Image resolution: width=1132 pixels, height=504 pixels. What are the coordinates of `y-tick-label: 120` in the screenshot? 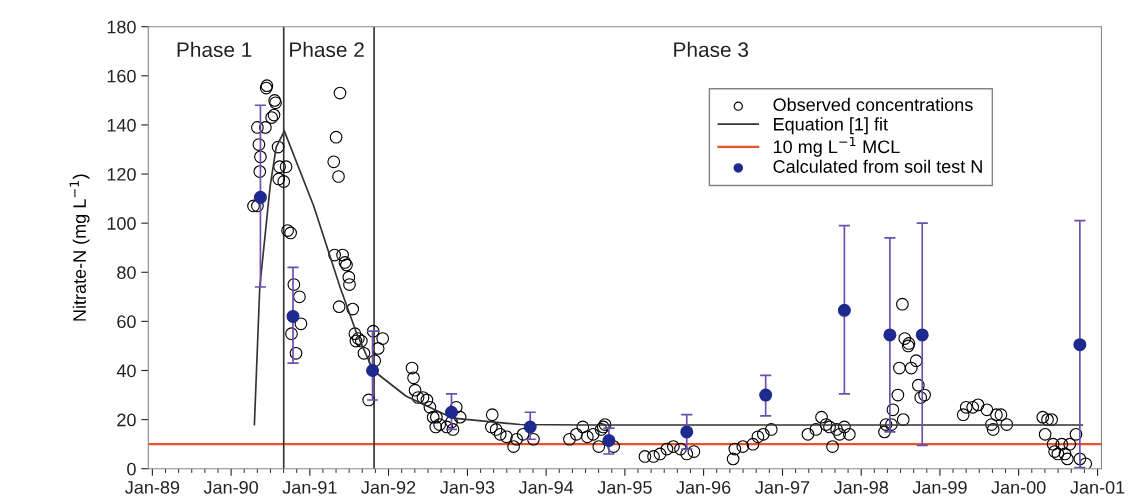 It's located at (121, 174).